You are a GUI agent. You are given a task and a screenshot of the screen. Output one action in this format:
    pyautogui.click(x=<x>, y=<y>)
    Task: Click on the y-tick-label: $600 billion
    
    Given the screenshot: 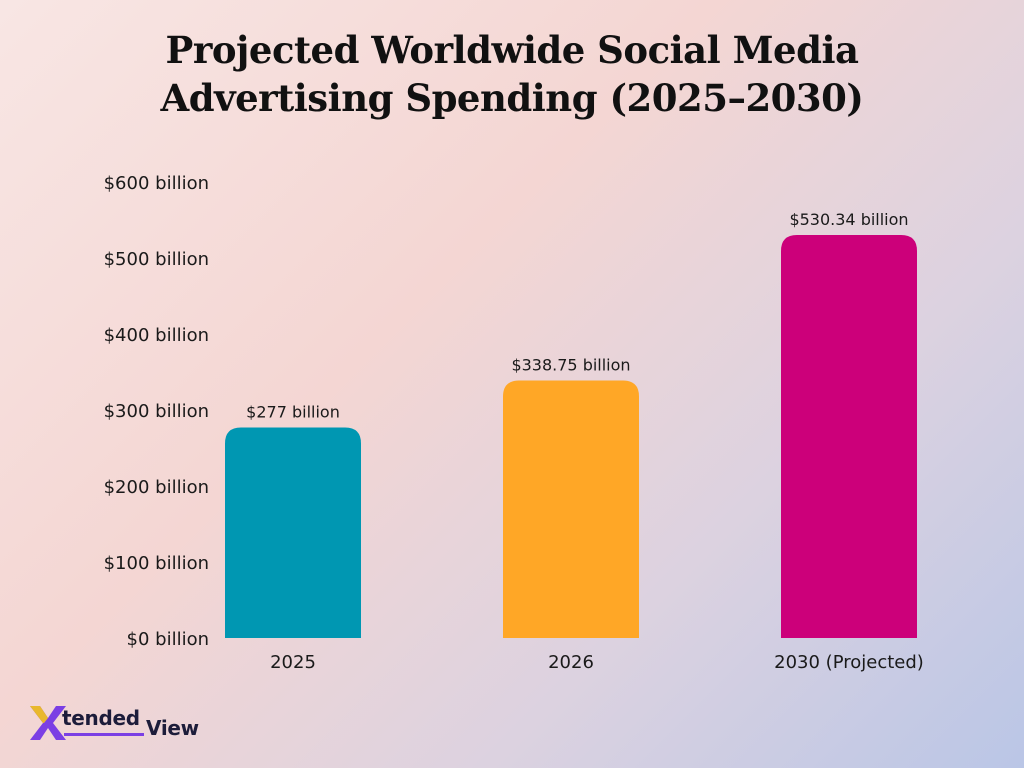 What is the action you would take?
    pyautogui.click(x=156, y=183)
    